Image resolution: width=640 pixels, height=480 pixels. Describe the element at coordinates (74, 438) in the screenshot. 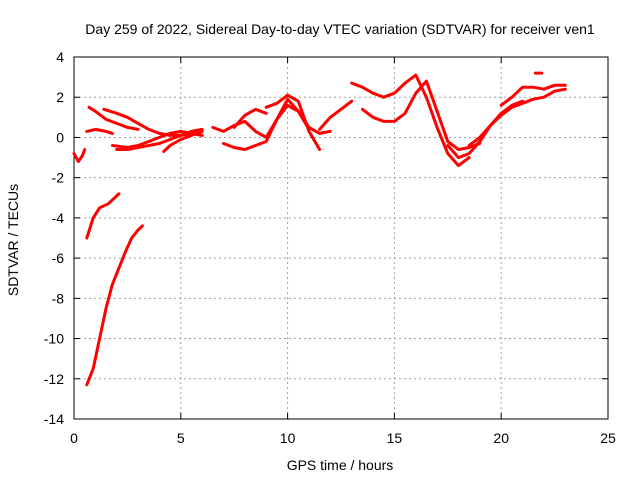

I see `x-tick-label: 0` at that location.